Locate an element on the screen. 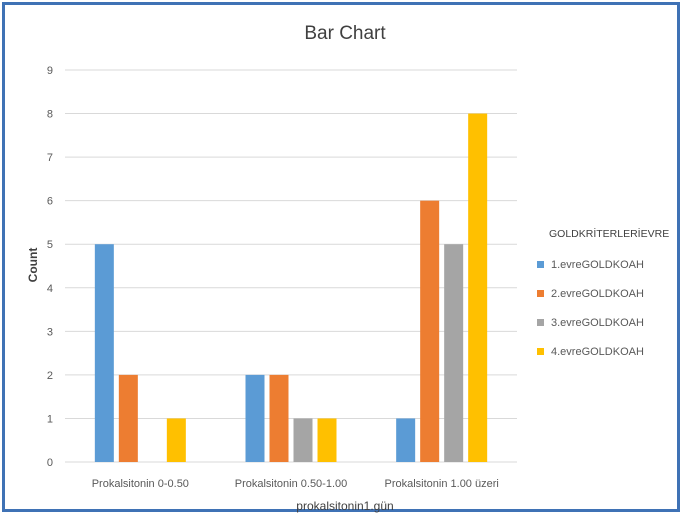 This screenshot has height=518, width=688. x-tick-label: Prokalsitonin 0.50-1.00 is located at coordinates (291, 484).